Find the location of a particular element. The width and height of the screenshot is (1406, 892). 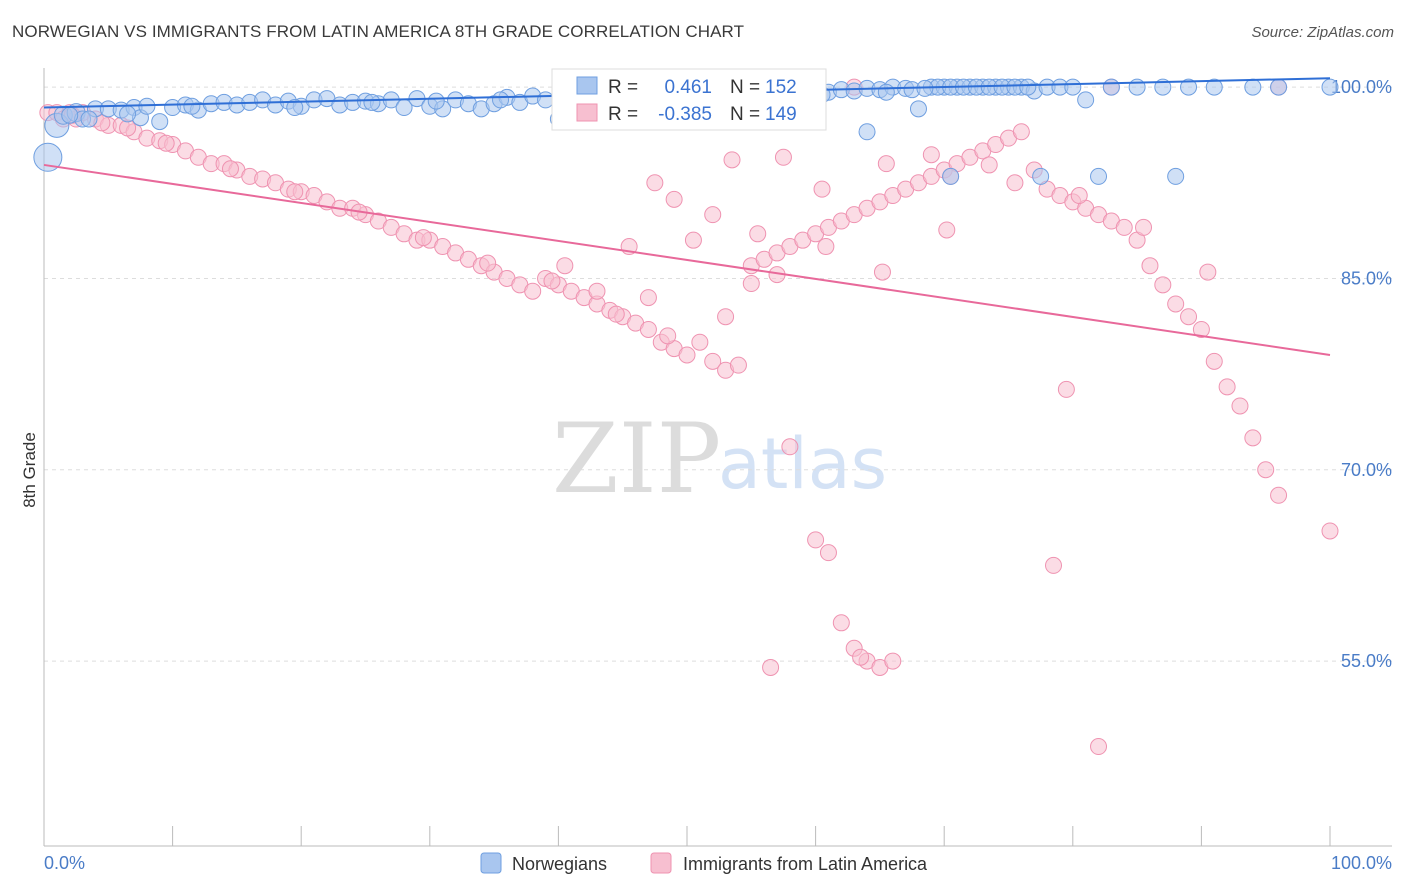

stats-pink-r-label: R = is located at coordinates (623, 114).